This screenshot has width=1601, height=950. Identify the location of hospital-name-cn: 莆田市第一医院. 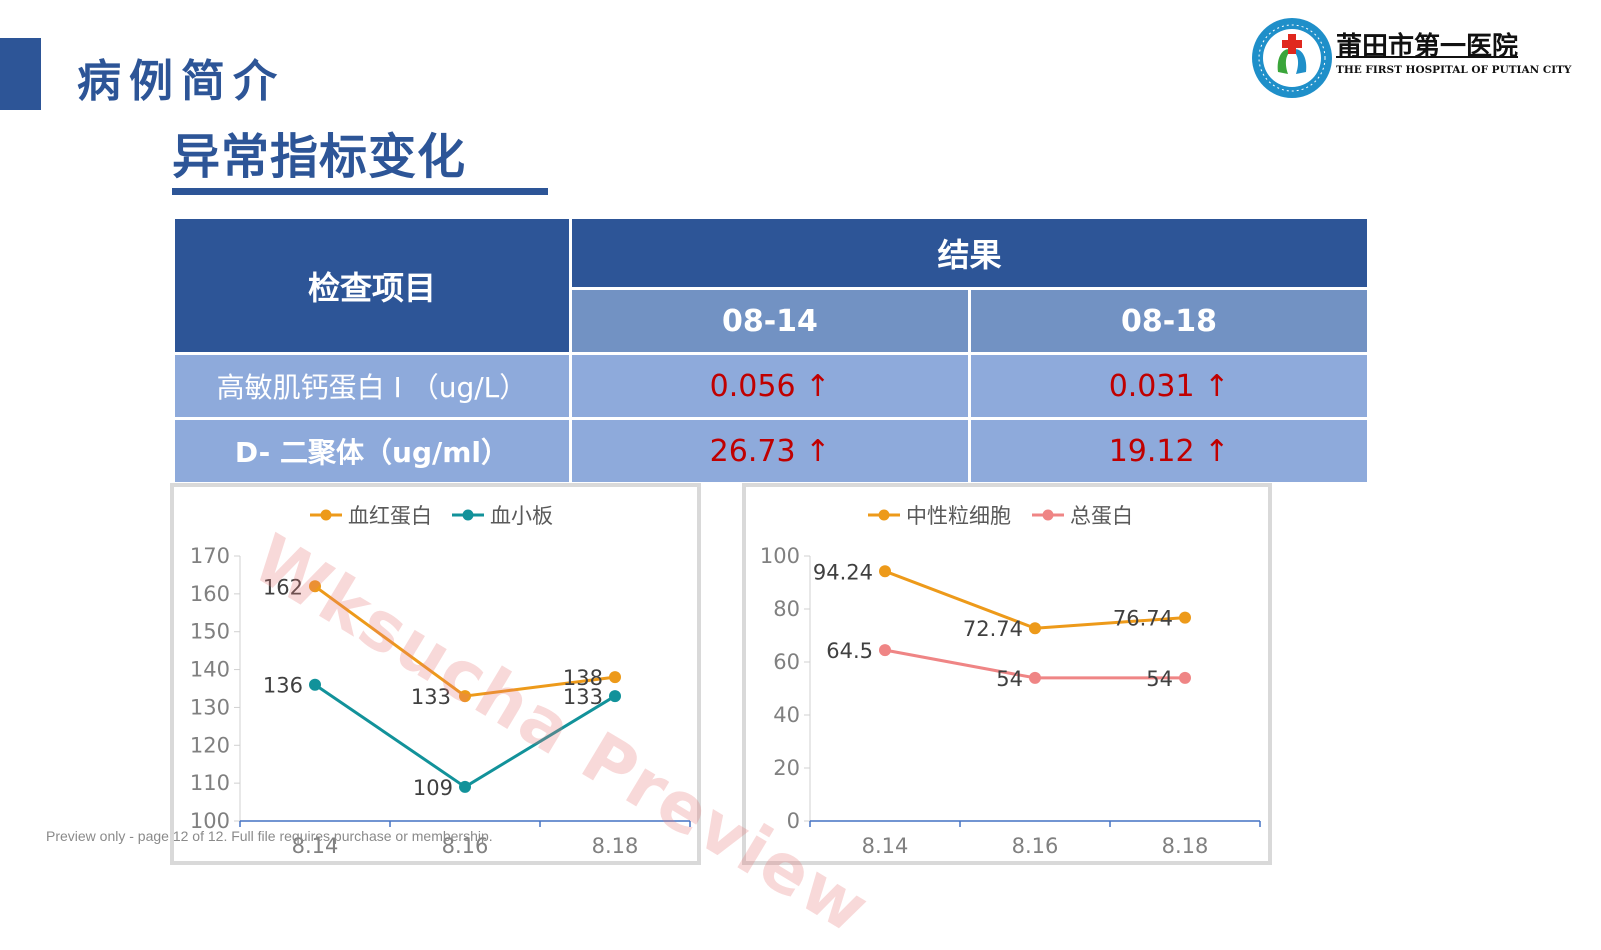
(1427, 47).